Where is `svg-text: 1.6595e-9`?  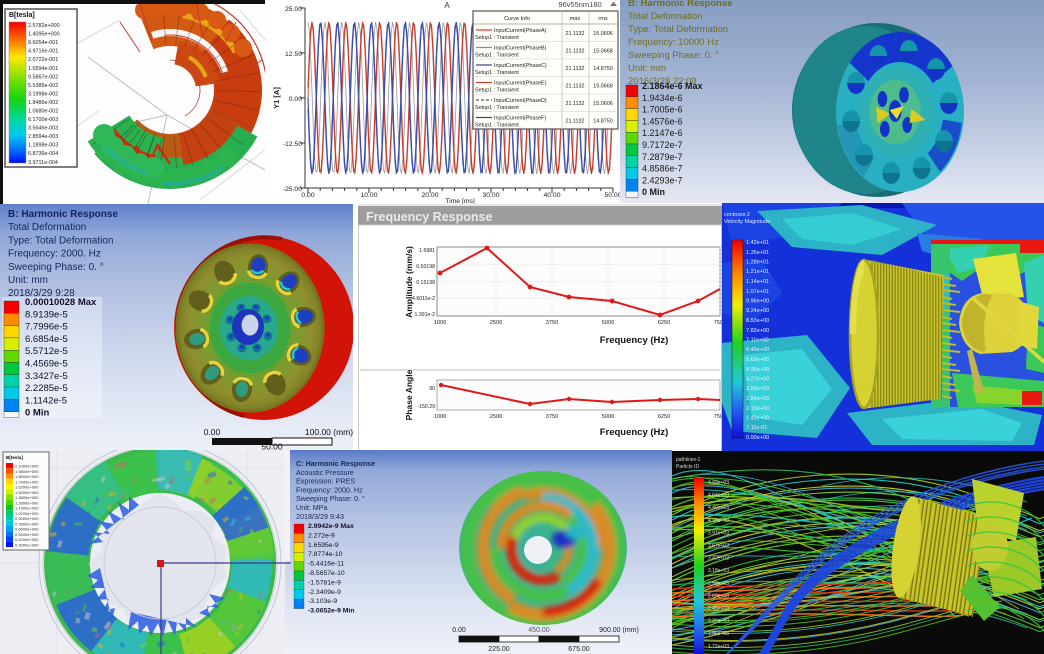 svg-text: 1.6595e-9 is located at coordinates (323, 545).